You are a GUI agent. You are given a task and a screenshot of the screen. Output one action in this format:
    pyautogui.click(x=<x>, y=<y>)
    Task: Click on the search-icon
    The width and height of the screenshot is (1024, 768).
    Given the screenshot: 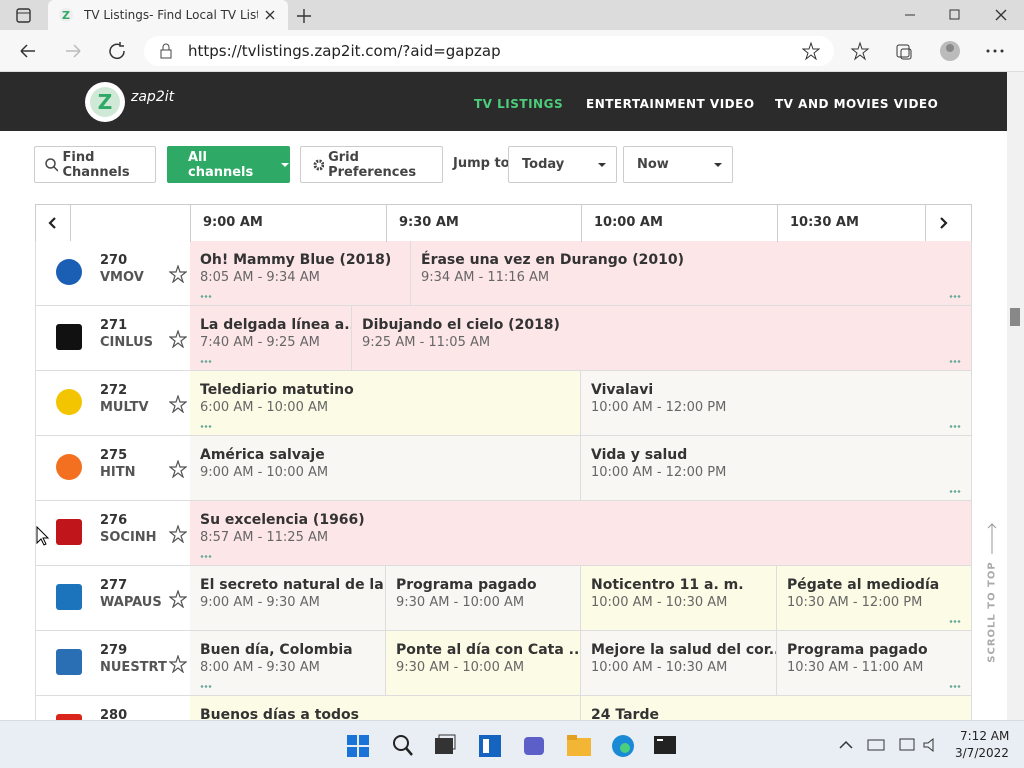 What is the action you would take?
    pyautogui.click(x=51, y=164)
    